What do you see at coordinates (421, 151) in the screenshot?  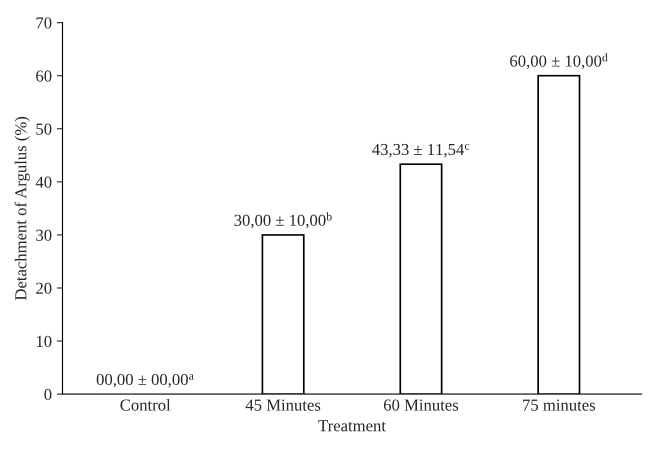 I see `data-label: 43,33 ± 11,54$^{c}$` at bounding box center [421, 151].